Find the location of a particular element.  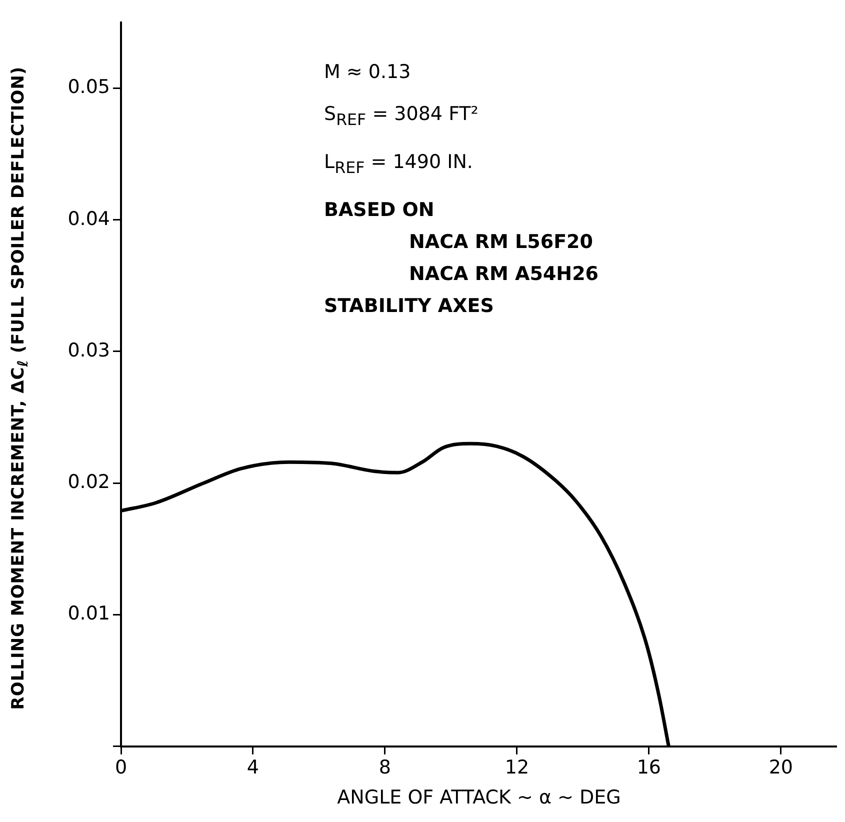

x-tick-label: 0 is located at coordinates (121, 767).